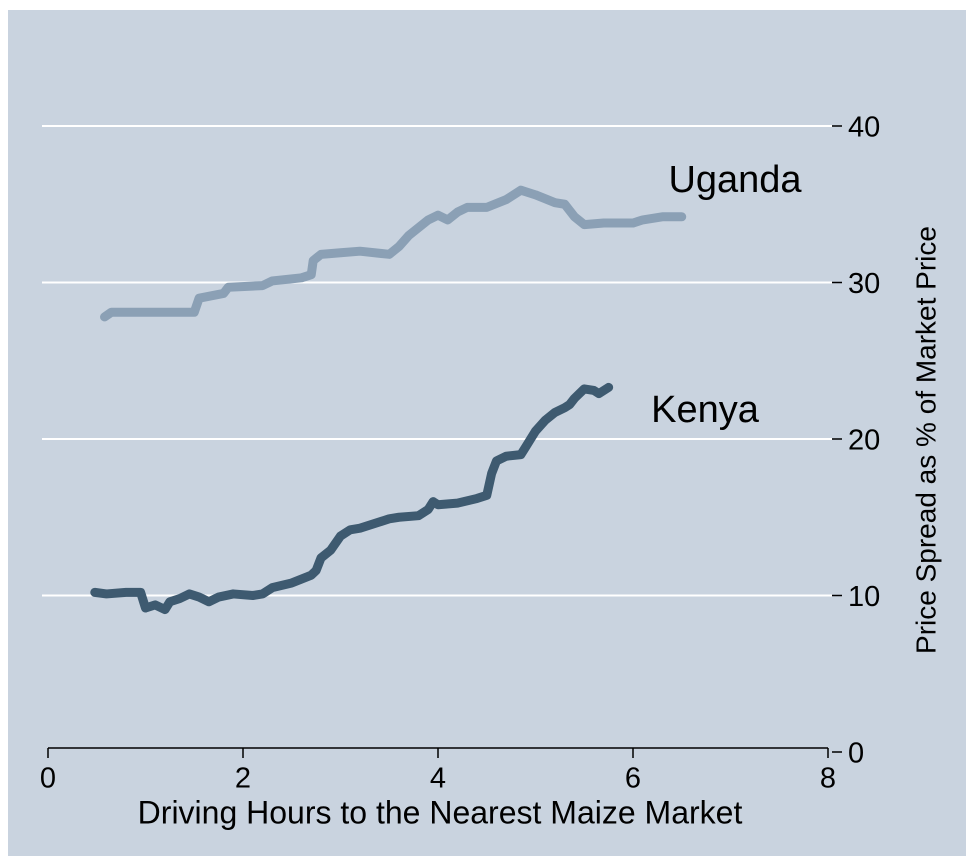  What do you see at coordinates (864, 441) in the screenshot?
I see `y-tick-label: 20` at bounding box center [864, 441].